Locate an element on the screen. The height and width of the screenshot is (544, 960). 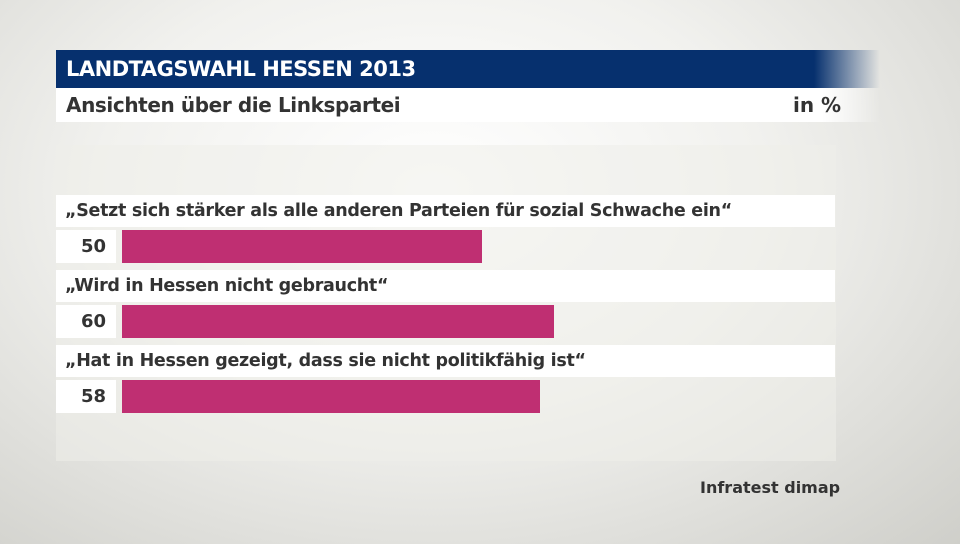
subtitle-bar: Ansichten über die Linkspartei in % is located at coordinates (468, 105).